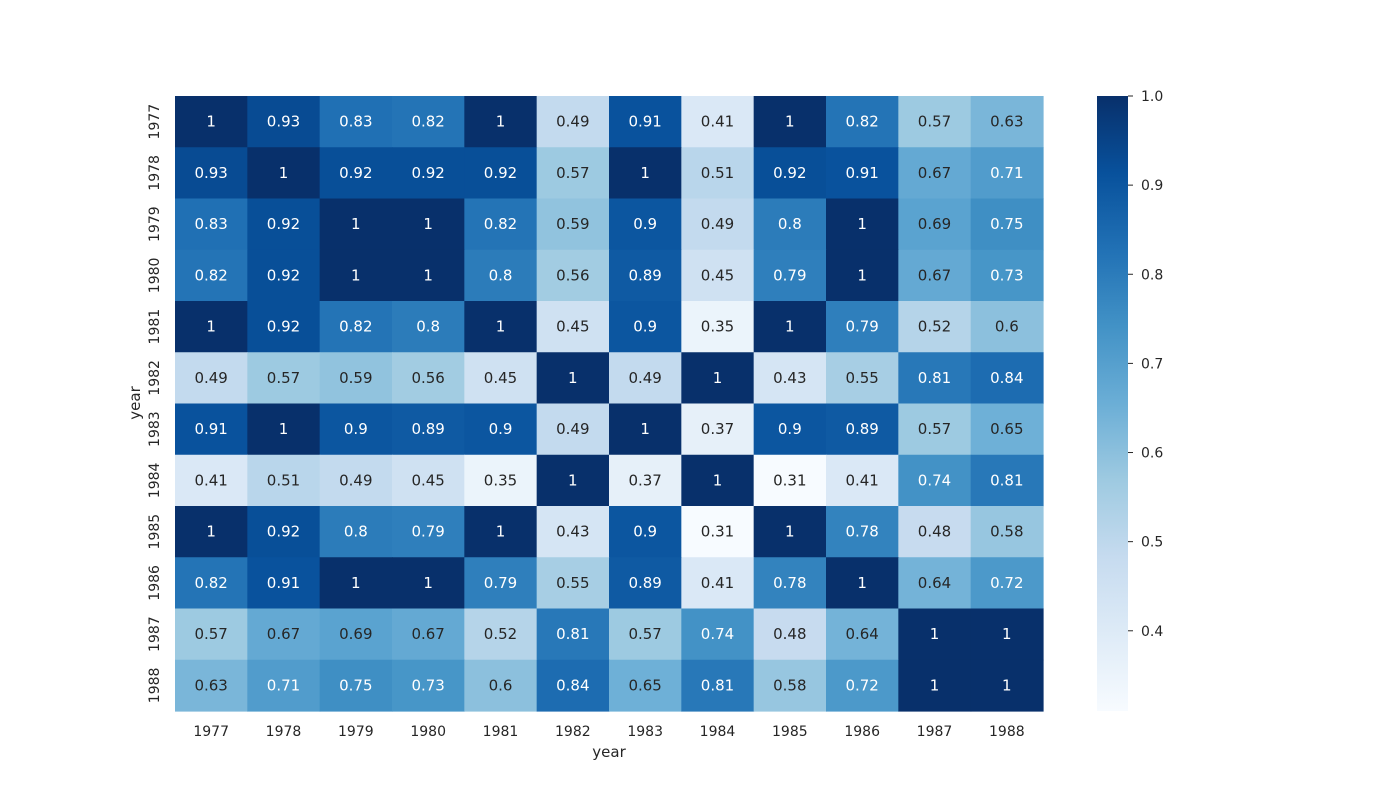 The image size is (1400, 800). What do you see at coordinates (211, 480) in the screenshot?
I see `heatmap-cell-1984-1977` at bounding box center [211, 480].